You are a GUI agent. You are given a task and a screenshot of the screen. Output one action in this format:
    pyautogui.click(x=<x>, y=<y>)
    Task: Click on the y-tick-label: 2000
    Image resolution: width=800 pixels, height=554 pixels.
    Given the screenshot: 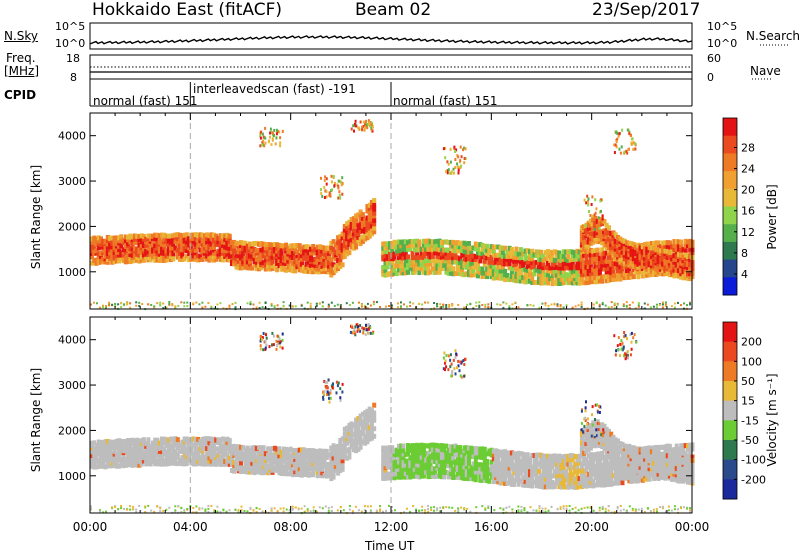 What is the action you would take?
    pyautogui.click(x=72, y=226)
    